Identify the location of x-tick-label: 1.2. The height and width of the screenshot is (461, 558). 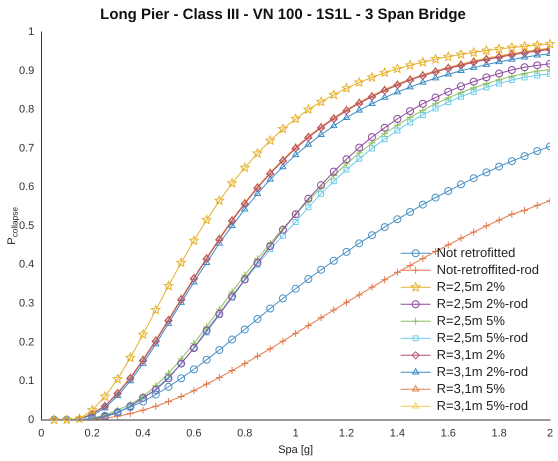
(346, 433).